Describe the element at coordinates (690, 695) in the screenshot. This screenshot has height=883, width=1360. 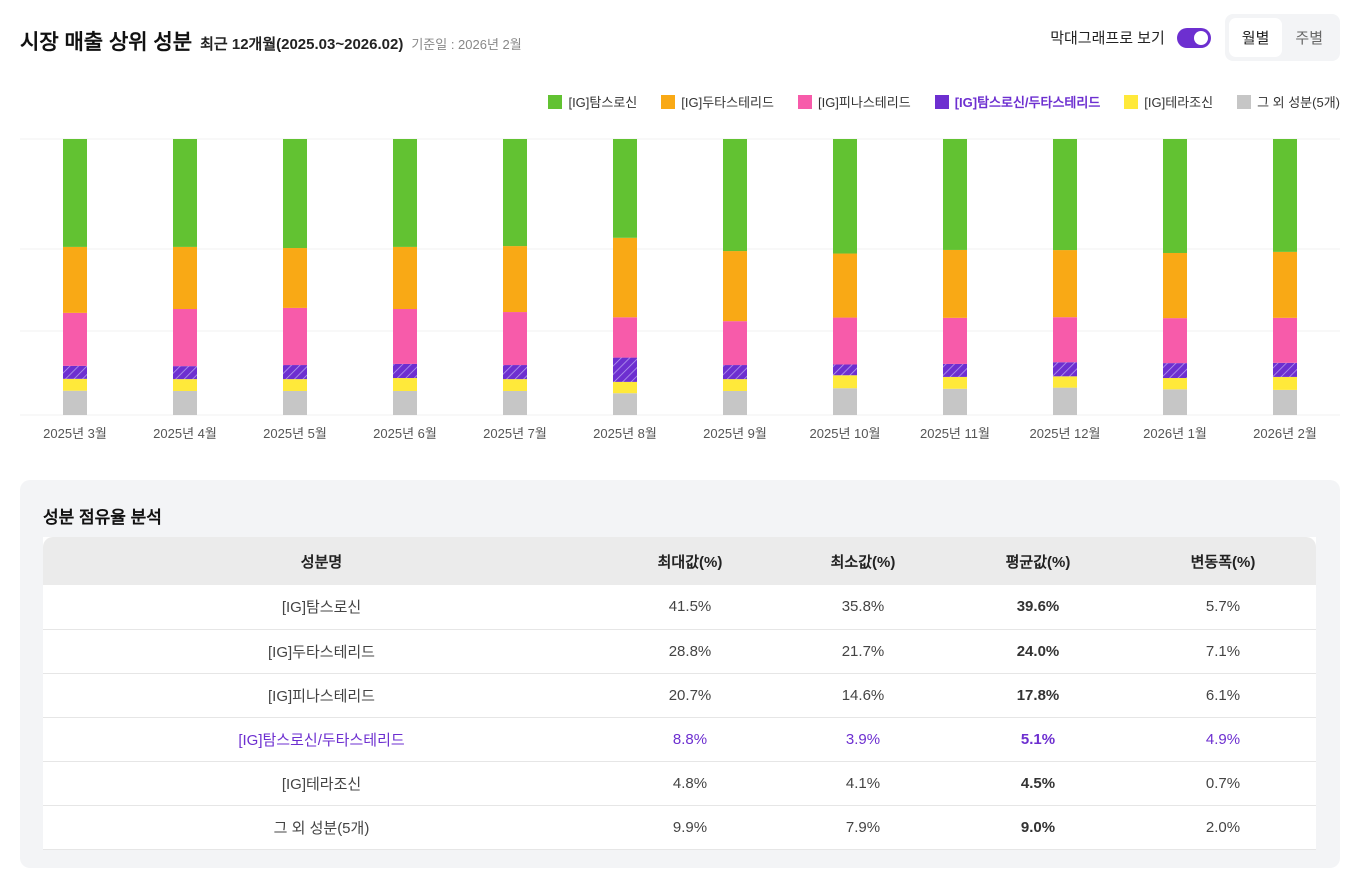
I see `cell-max: 20.7%` at that location.